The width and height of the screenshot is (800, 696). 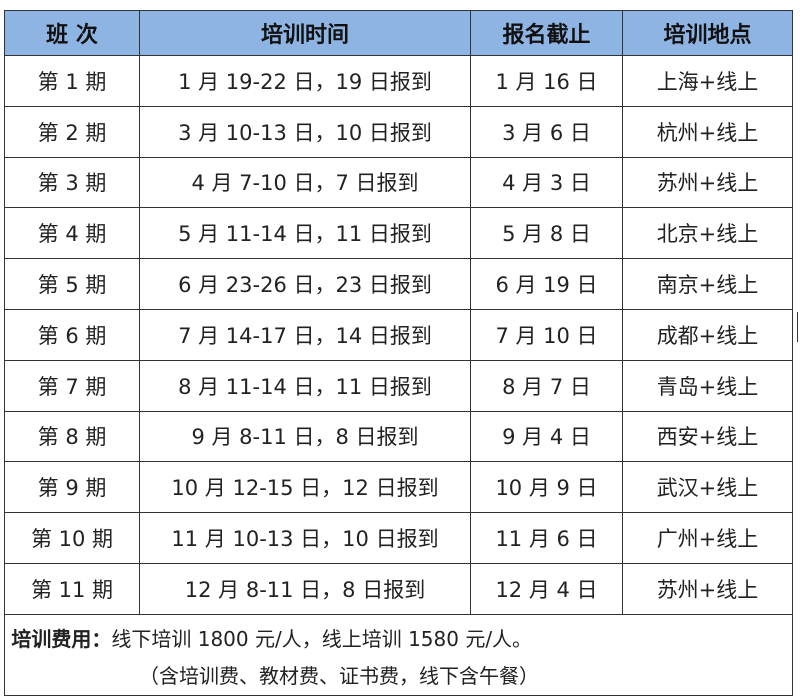 I want to click on header-deadline: 报名截止, so click(x=546, y=33).